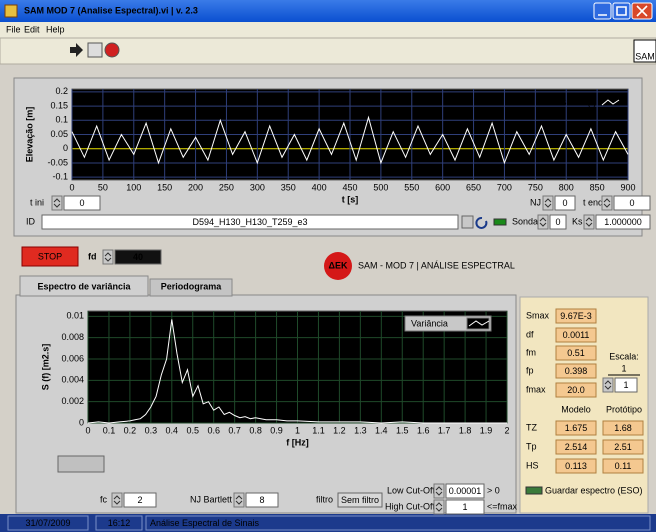  Describe the element at coordinates (558, 222) in the screenshot. I see `sonda-box` at that location.